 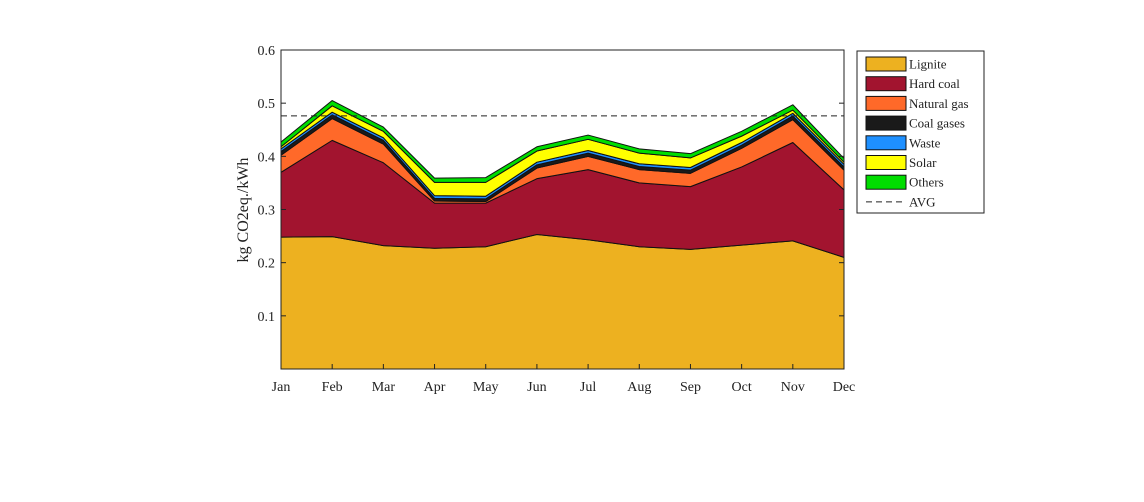 What do you see at coordinates (886, 103) in the screenshot?
I see `legend-swatch-natural-gas` at bounding box center [886, 103].